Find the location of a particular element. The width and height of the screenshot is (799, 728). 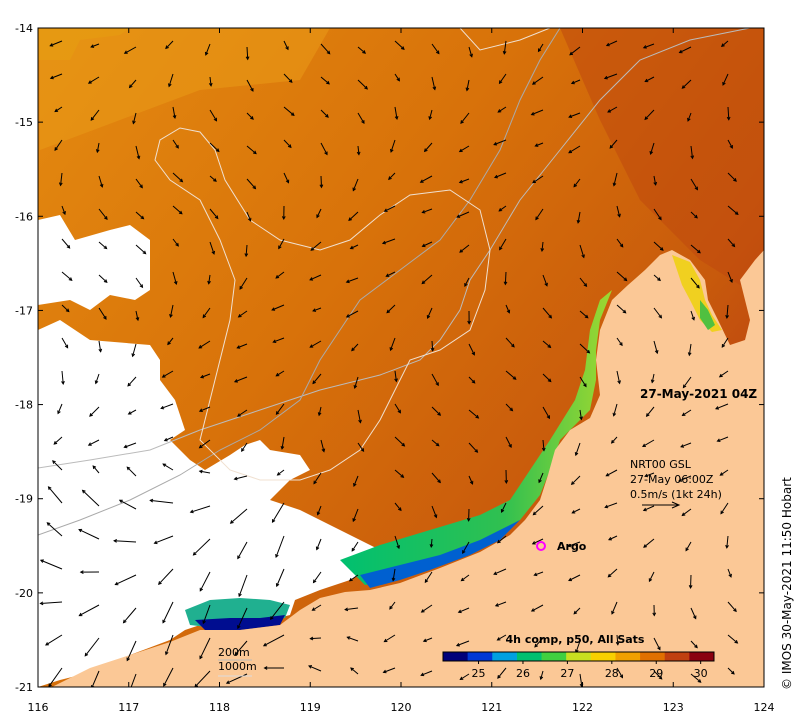

colorbar-tick-label: 28 is located at coordinates (612, 673).